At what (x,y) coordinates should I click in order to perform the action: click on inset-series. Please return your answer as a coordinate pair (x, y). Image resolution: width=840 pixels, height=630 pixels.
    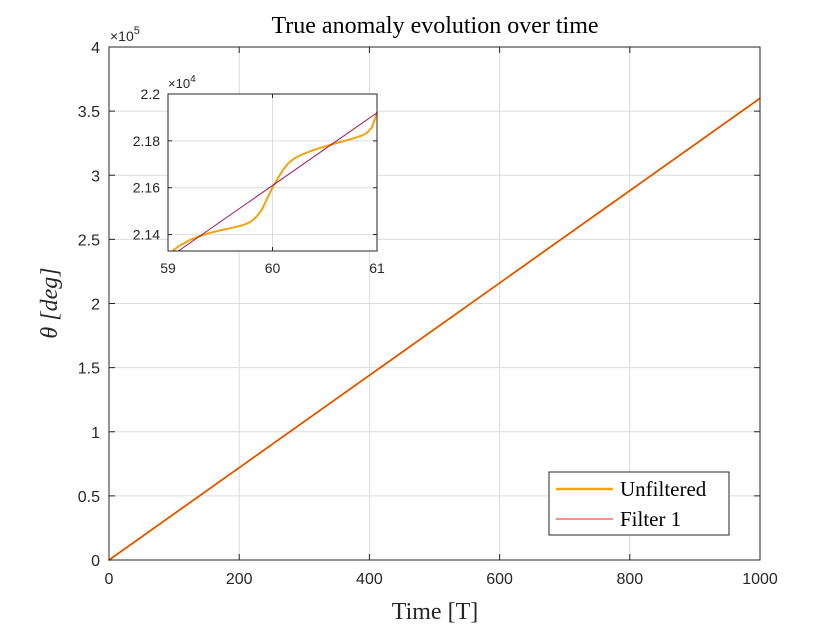
    Looking at the image, I should click on (275, 181).